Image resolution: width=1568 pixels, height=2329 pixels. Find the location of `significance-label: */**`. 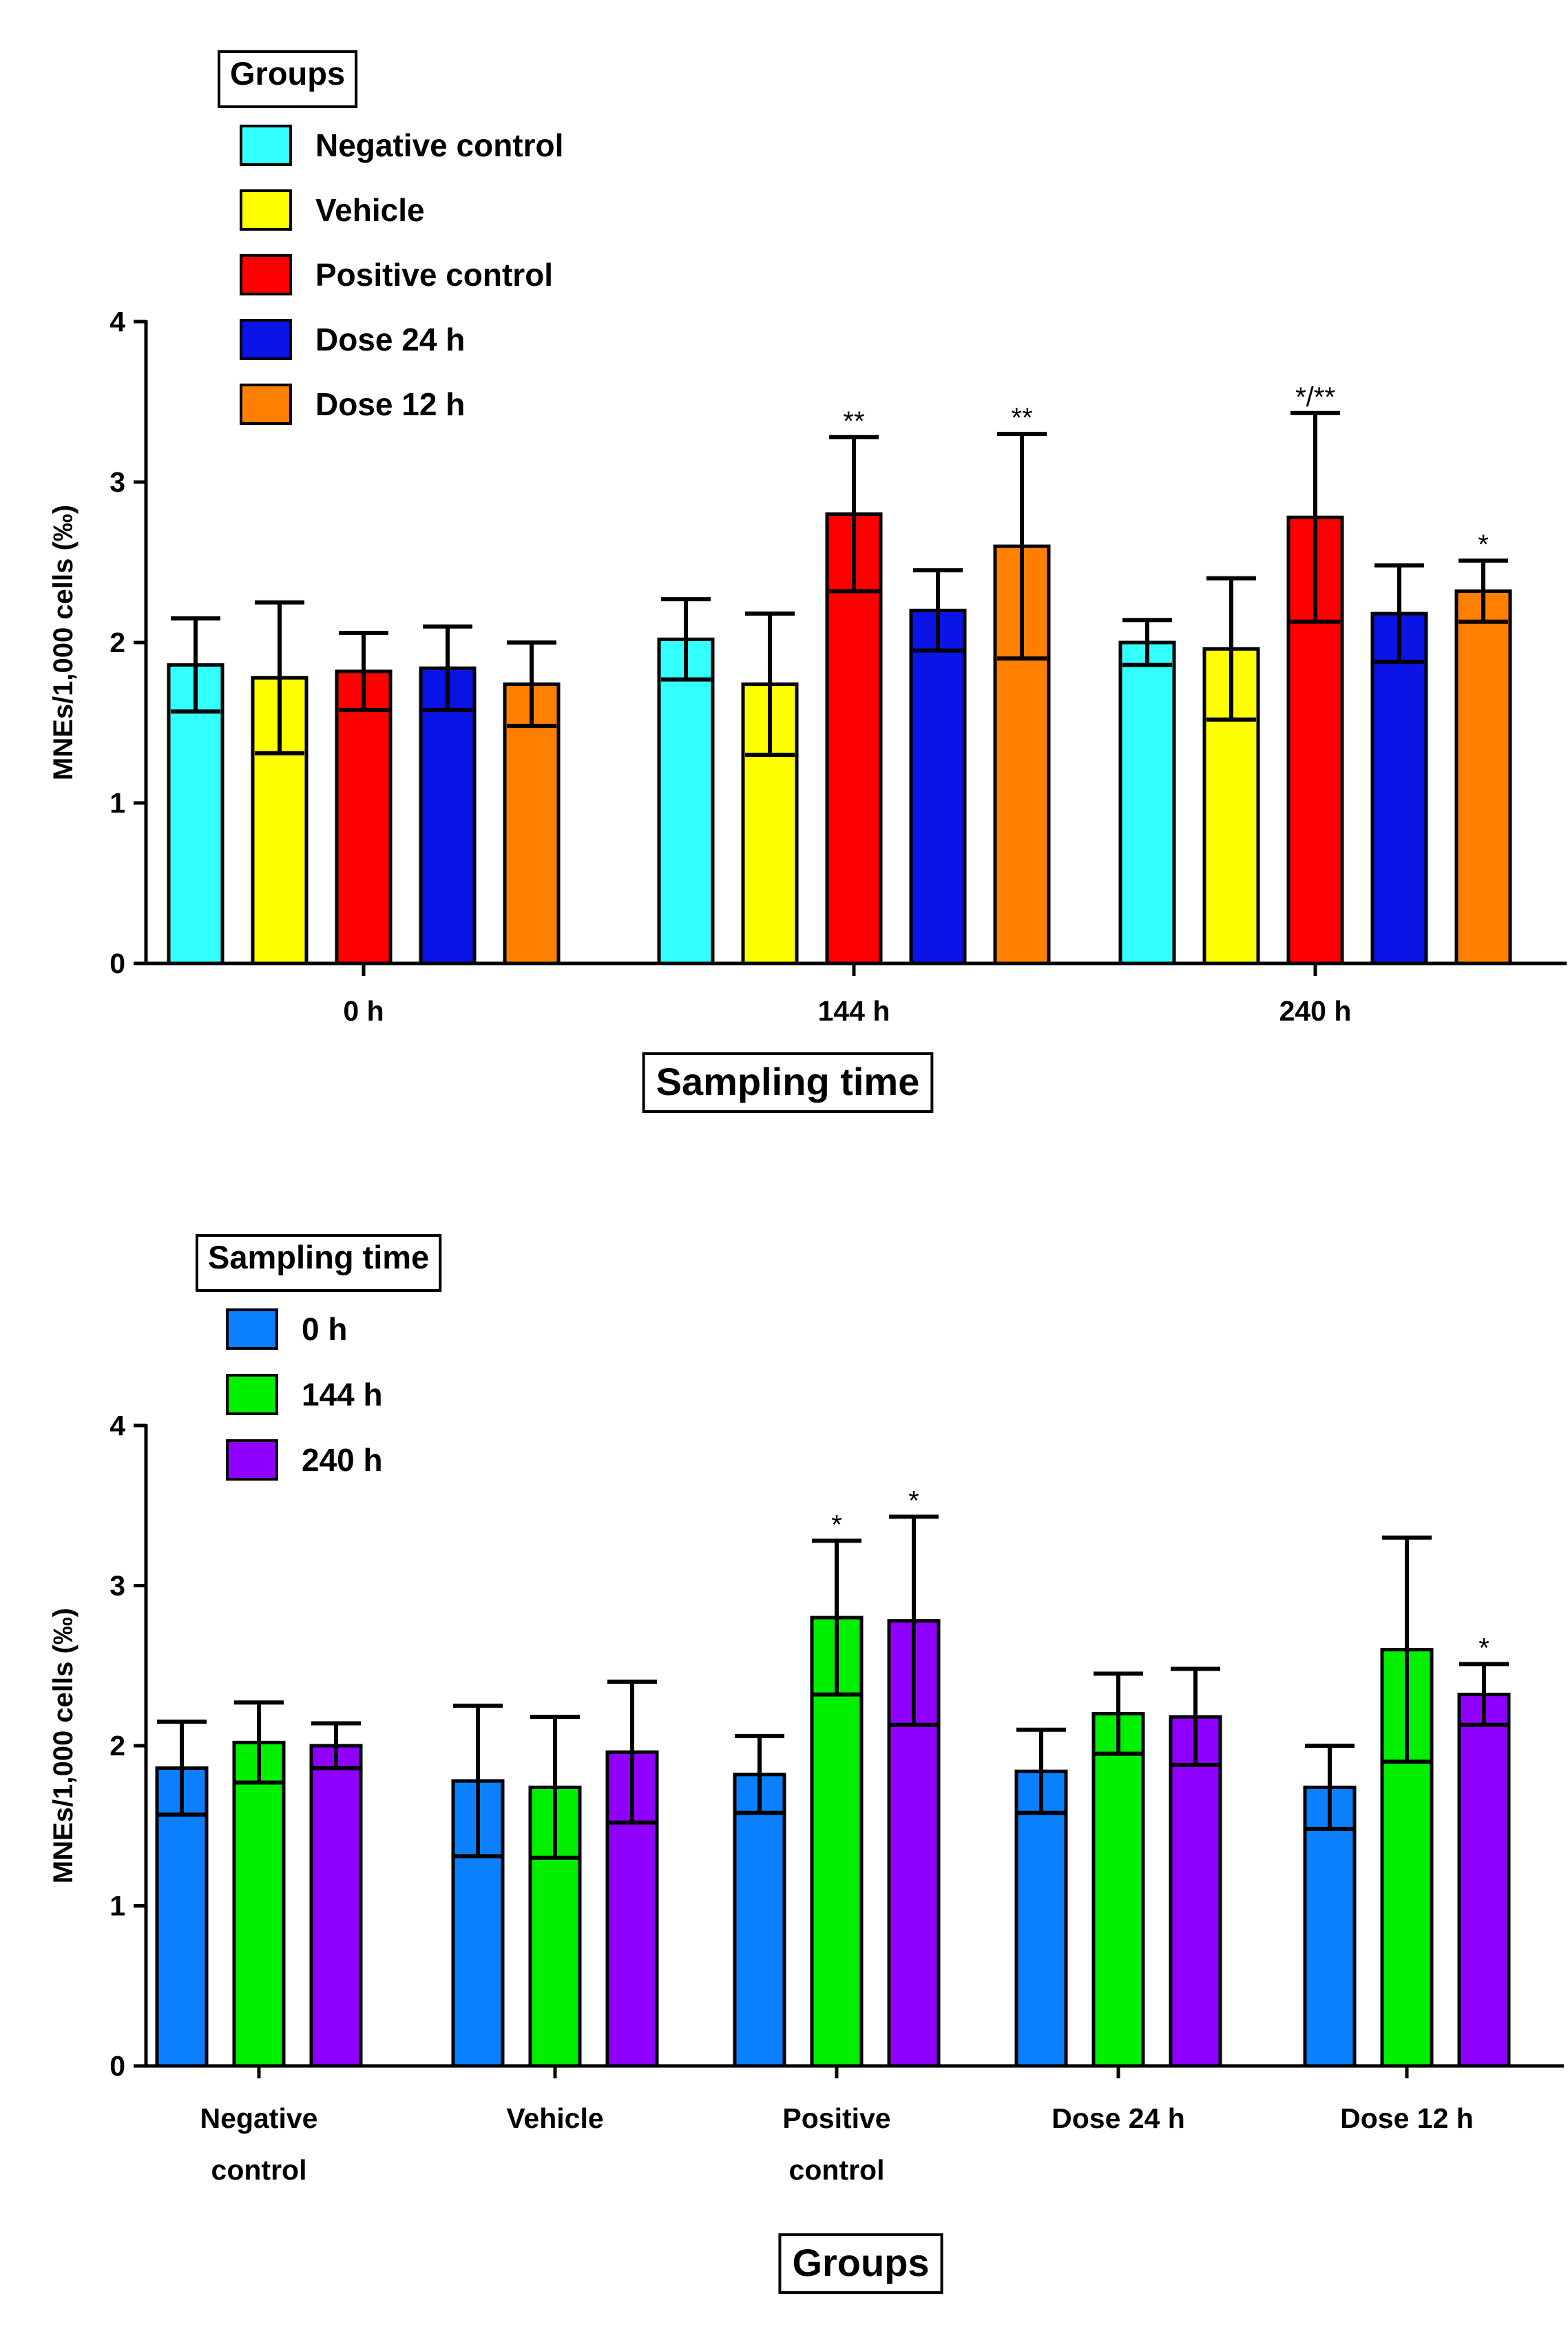

significance-label: */** is located at coordinates (1315, 397).